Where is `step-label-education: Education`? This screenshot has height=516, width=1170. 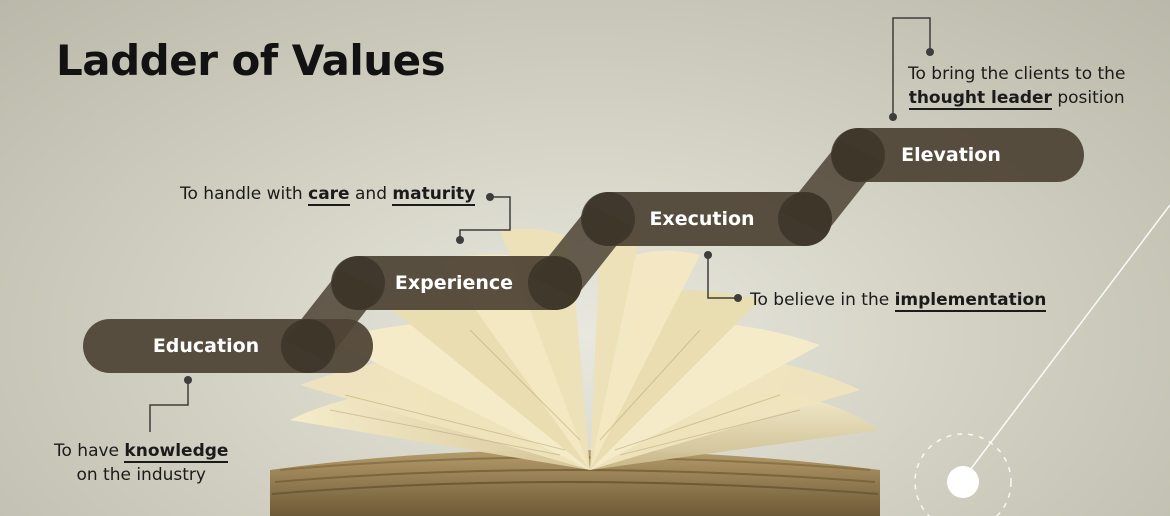 step-label-education: Education is located at coordinates (206, 346).